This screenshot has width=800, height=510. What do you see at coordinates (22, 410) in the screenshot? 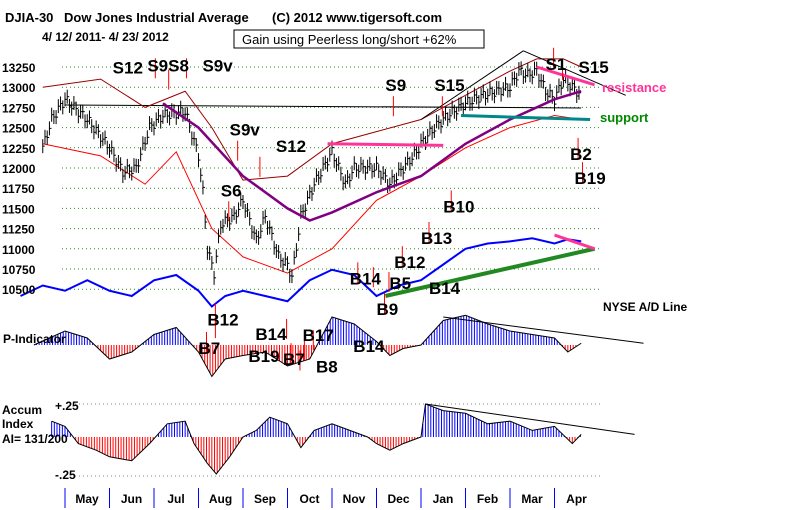
I see `accum-label-1: Accum` at bounding box center [22, 410].